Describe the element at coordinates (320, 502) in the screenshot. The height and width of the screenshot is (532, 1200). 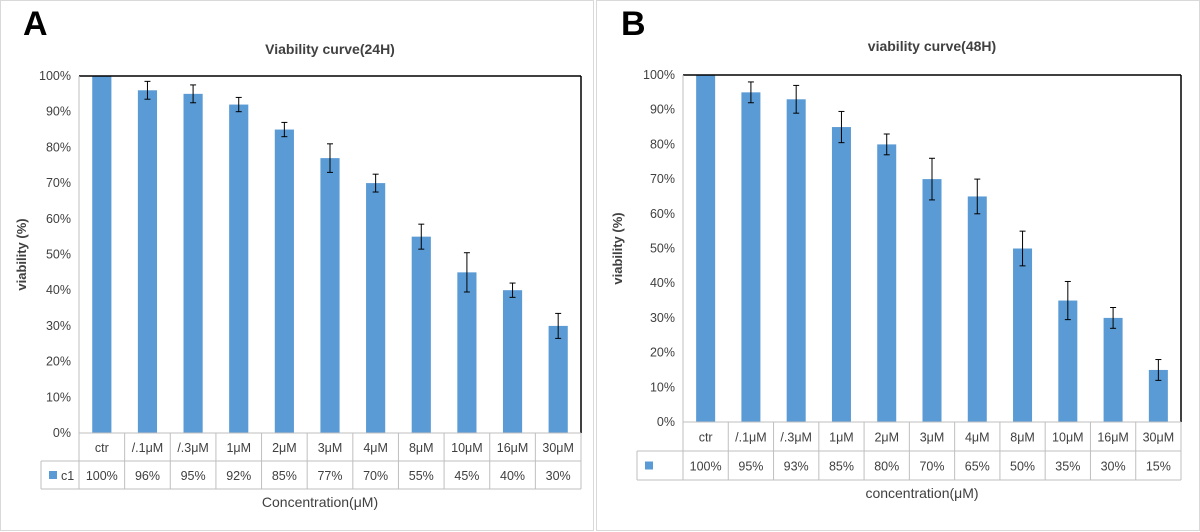
I see `x-axis-label: Concentration(μM)` at that location.